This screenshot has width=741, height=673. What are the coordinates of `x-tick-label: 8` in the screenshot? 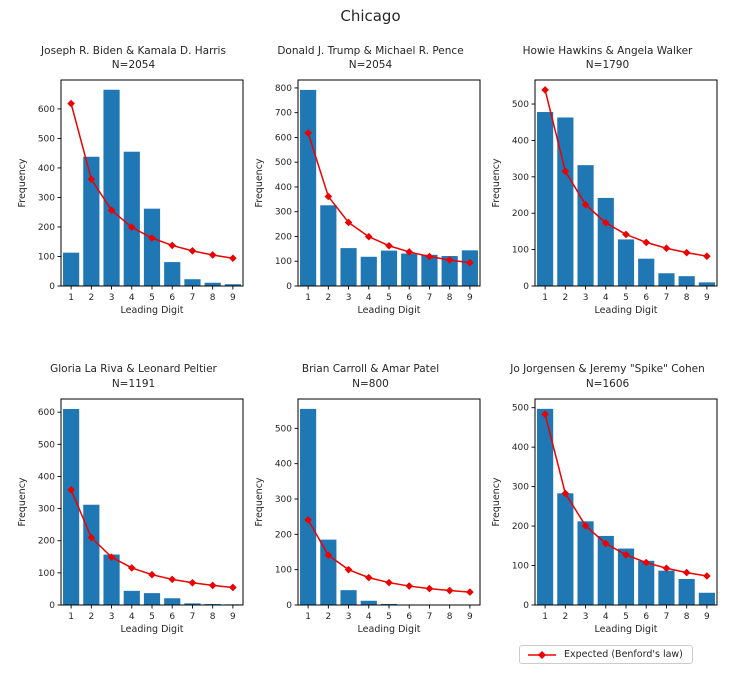 It's located at (687, 298).